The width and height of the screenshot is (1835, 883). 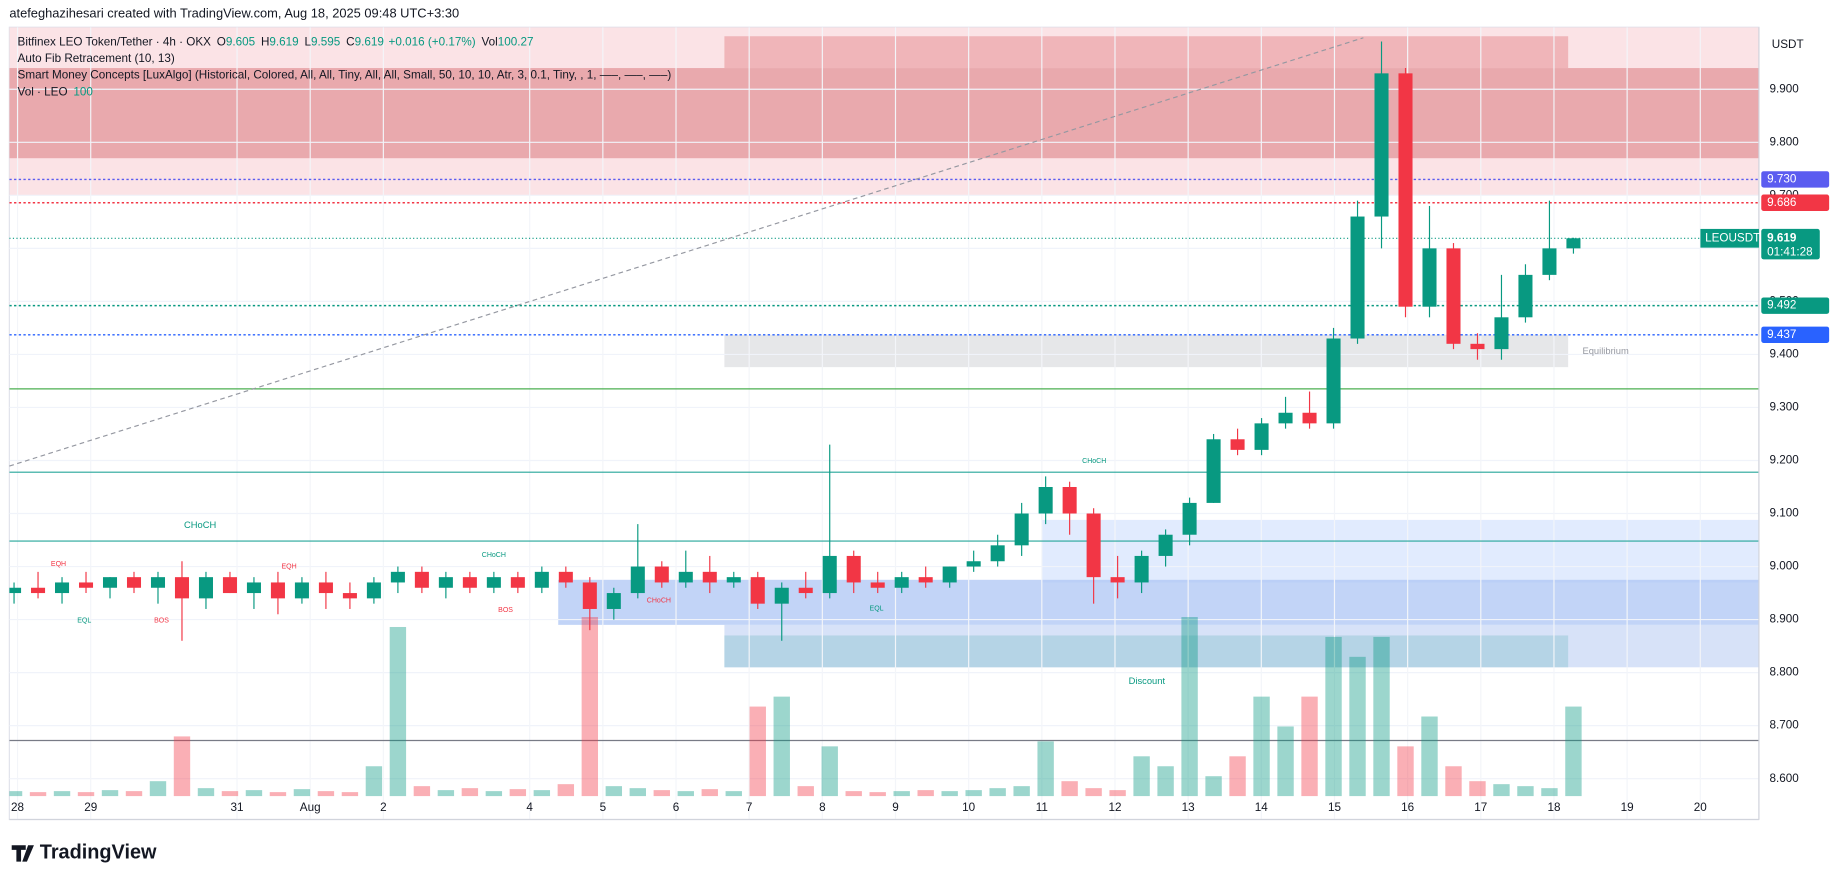 I want to click on annotation: BOS, so click(x=161, y=620).